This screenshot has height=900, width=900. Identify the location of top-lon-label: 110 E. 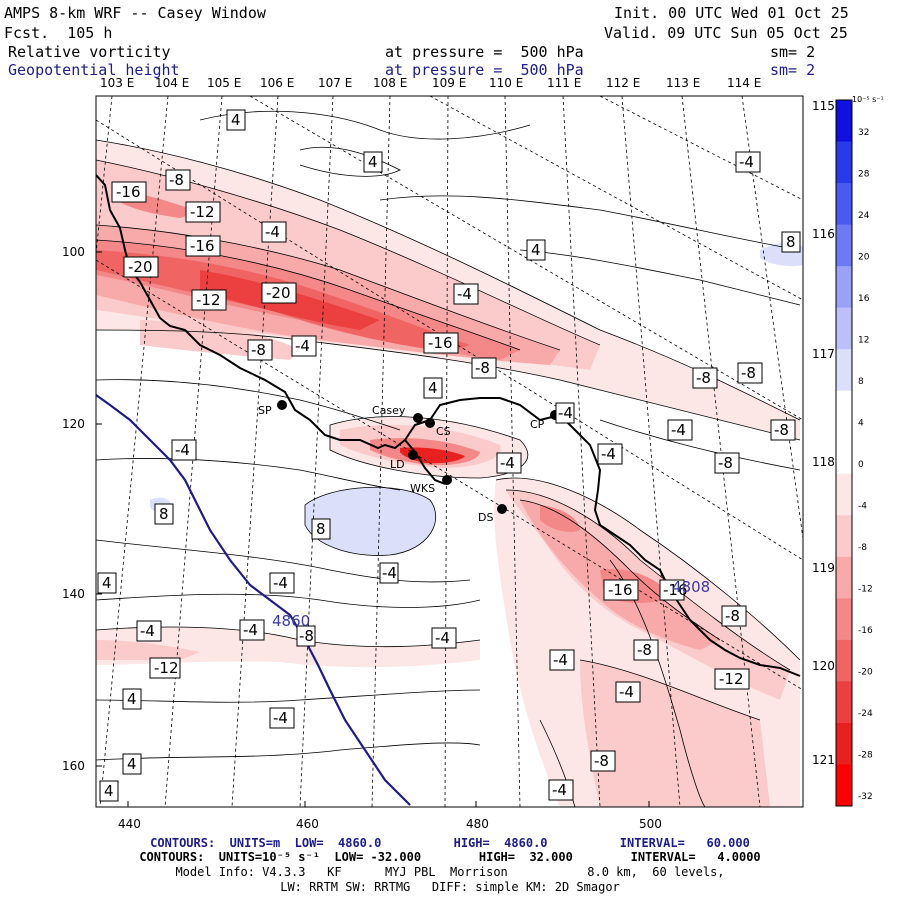
(506, 83).